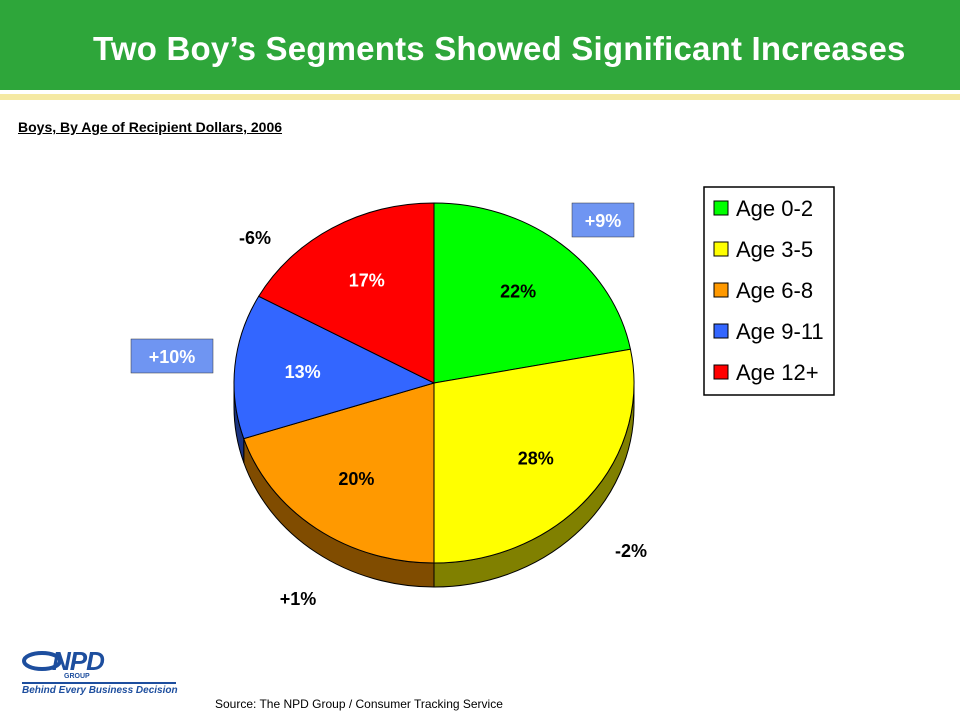  I want to click on slice-value-label: 13%, so click(303, 372).